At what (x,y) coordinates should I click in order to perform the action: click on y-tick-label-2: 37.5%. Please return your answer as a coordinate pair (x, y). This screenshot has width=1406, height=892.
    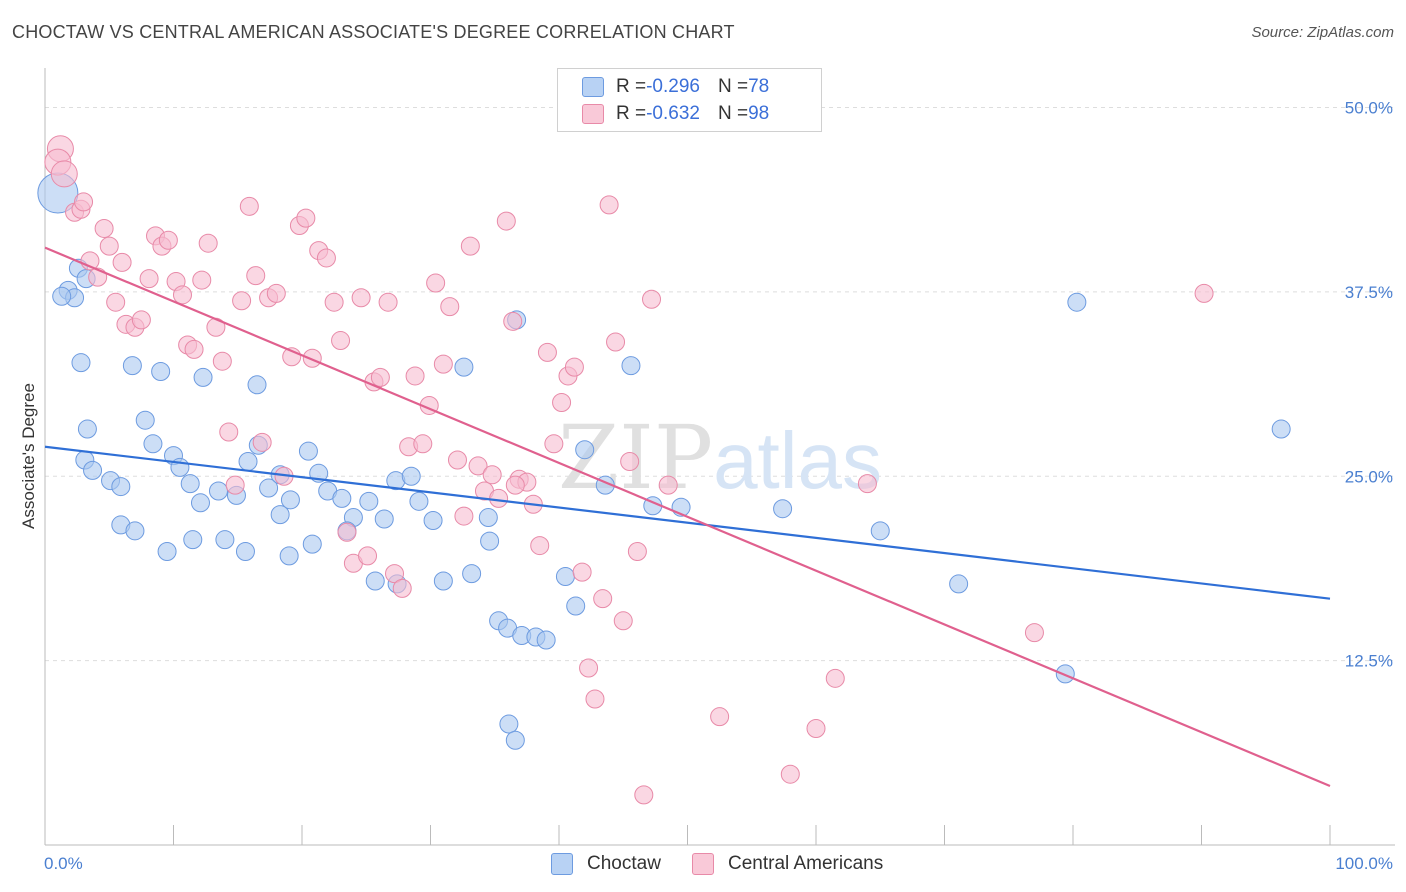
    Looking at the image, I should click on (1369, 292).